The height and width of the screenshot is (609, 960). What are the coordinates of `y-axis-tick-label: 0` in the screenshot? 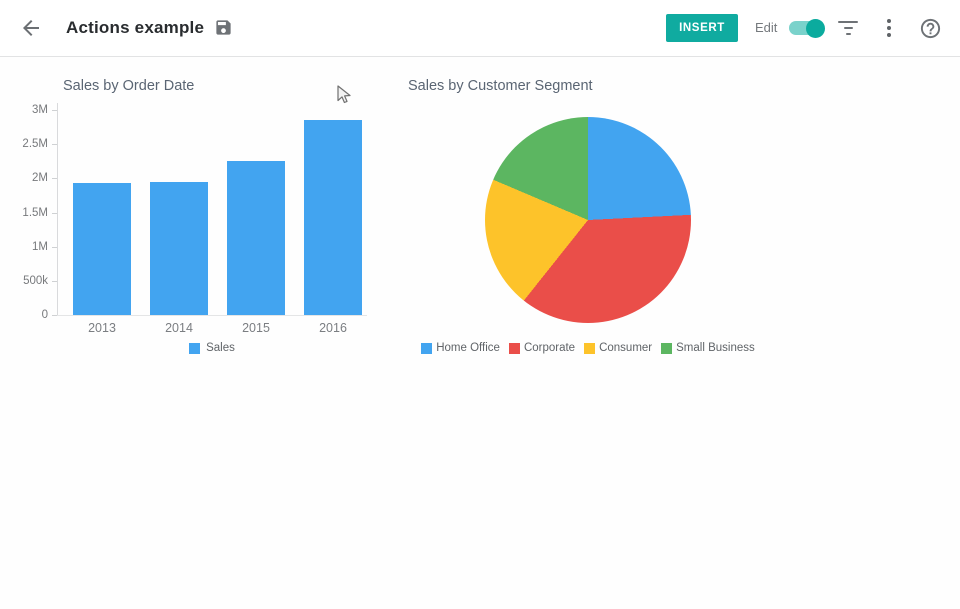 It's located at (44, 315).